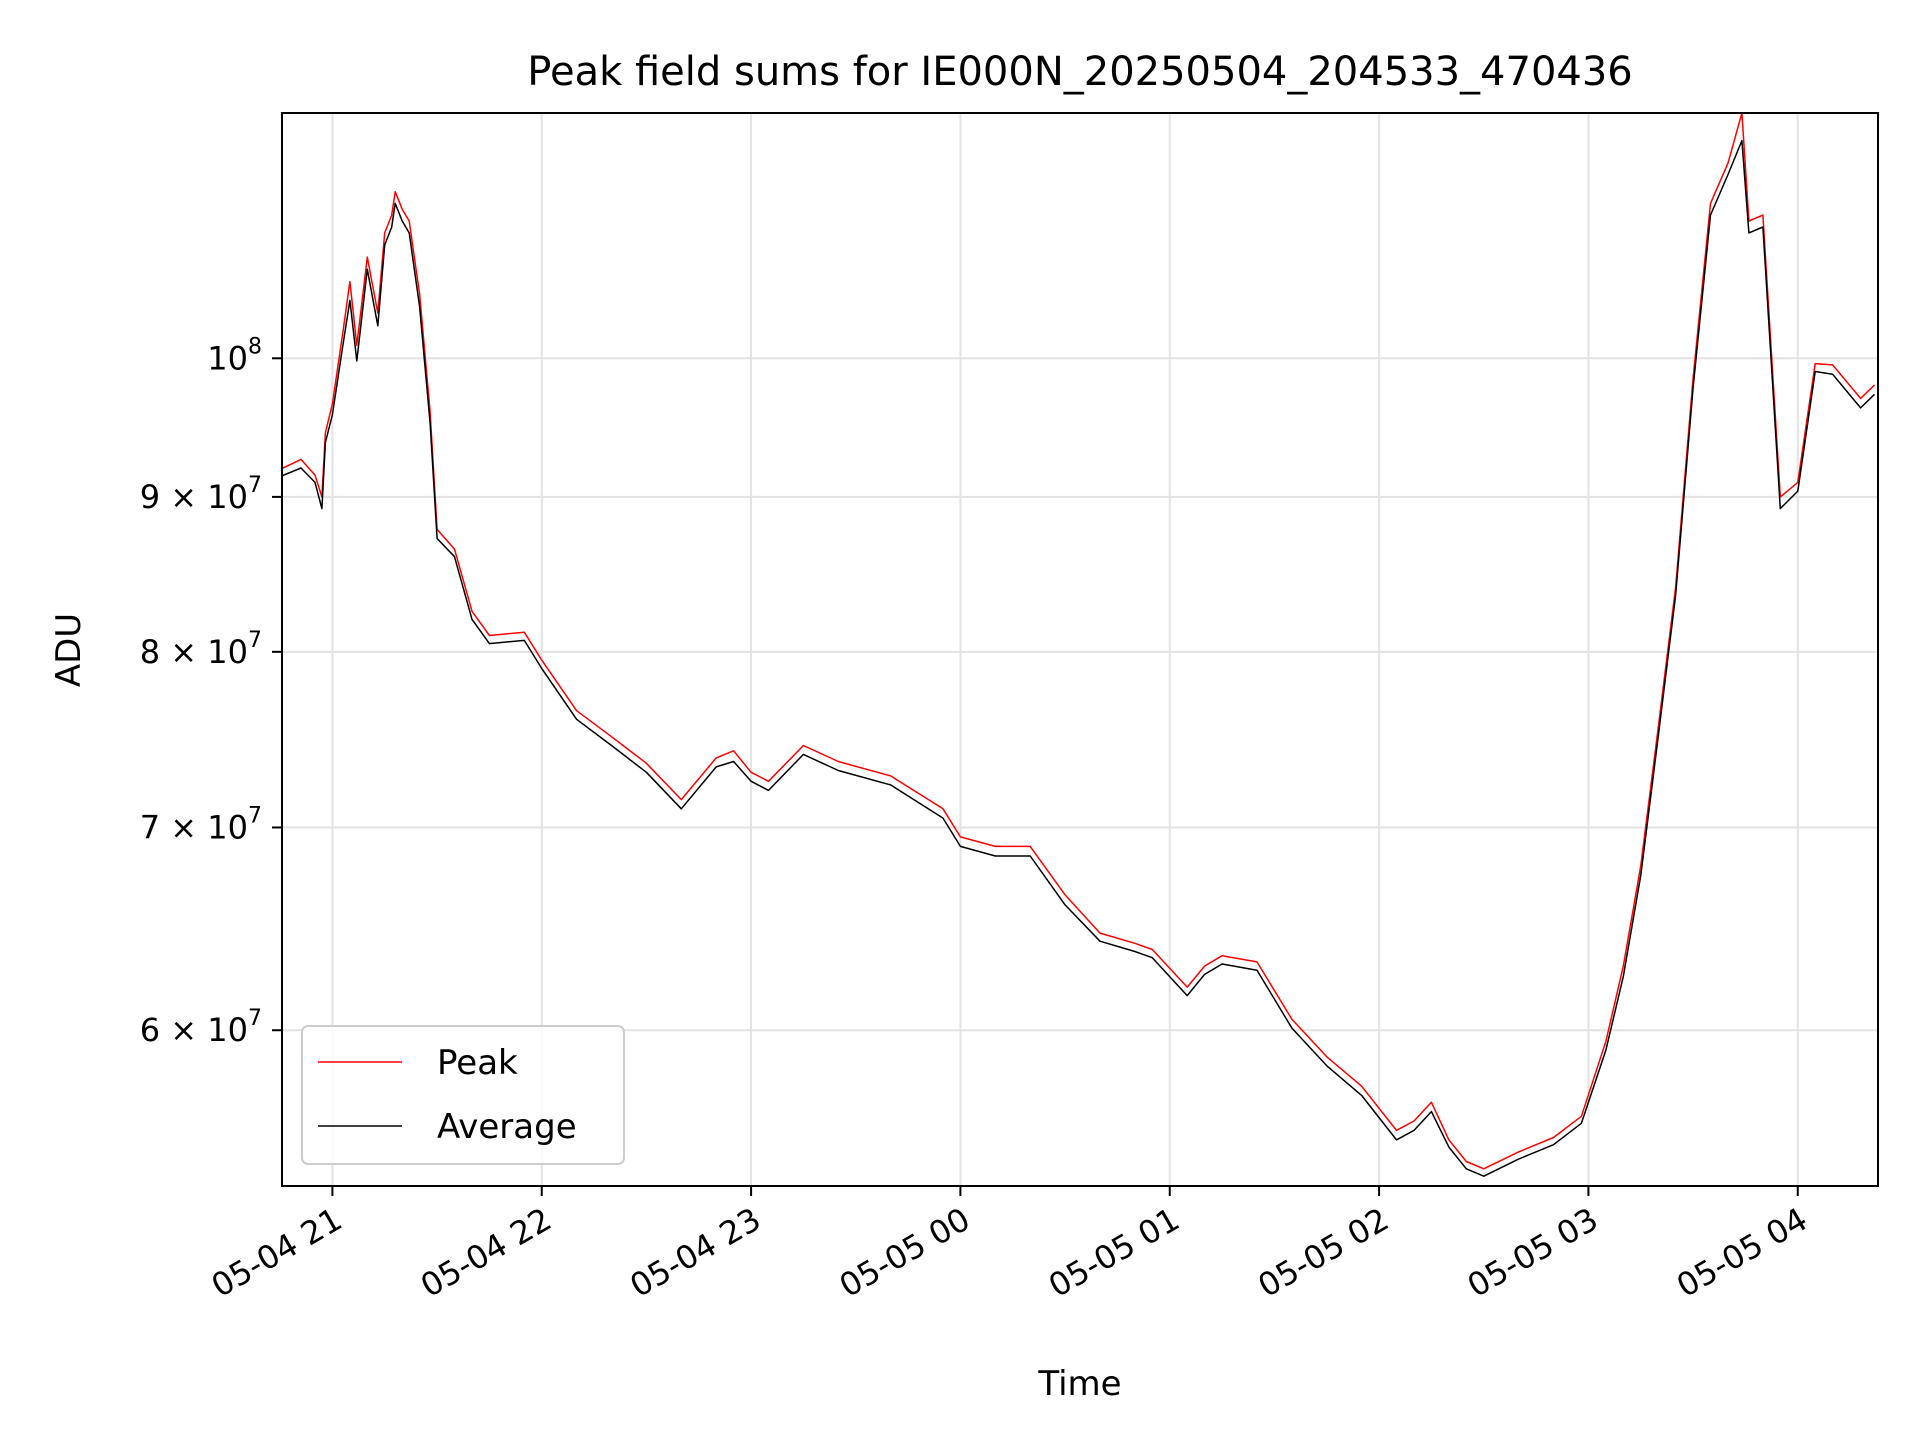 The image size is (1920, 1440). What do you see at coordinates (201, 494) in the screenshot?
I see `y-tick-label: 9 × 107` at bounding box center [201, 494].